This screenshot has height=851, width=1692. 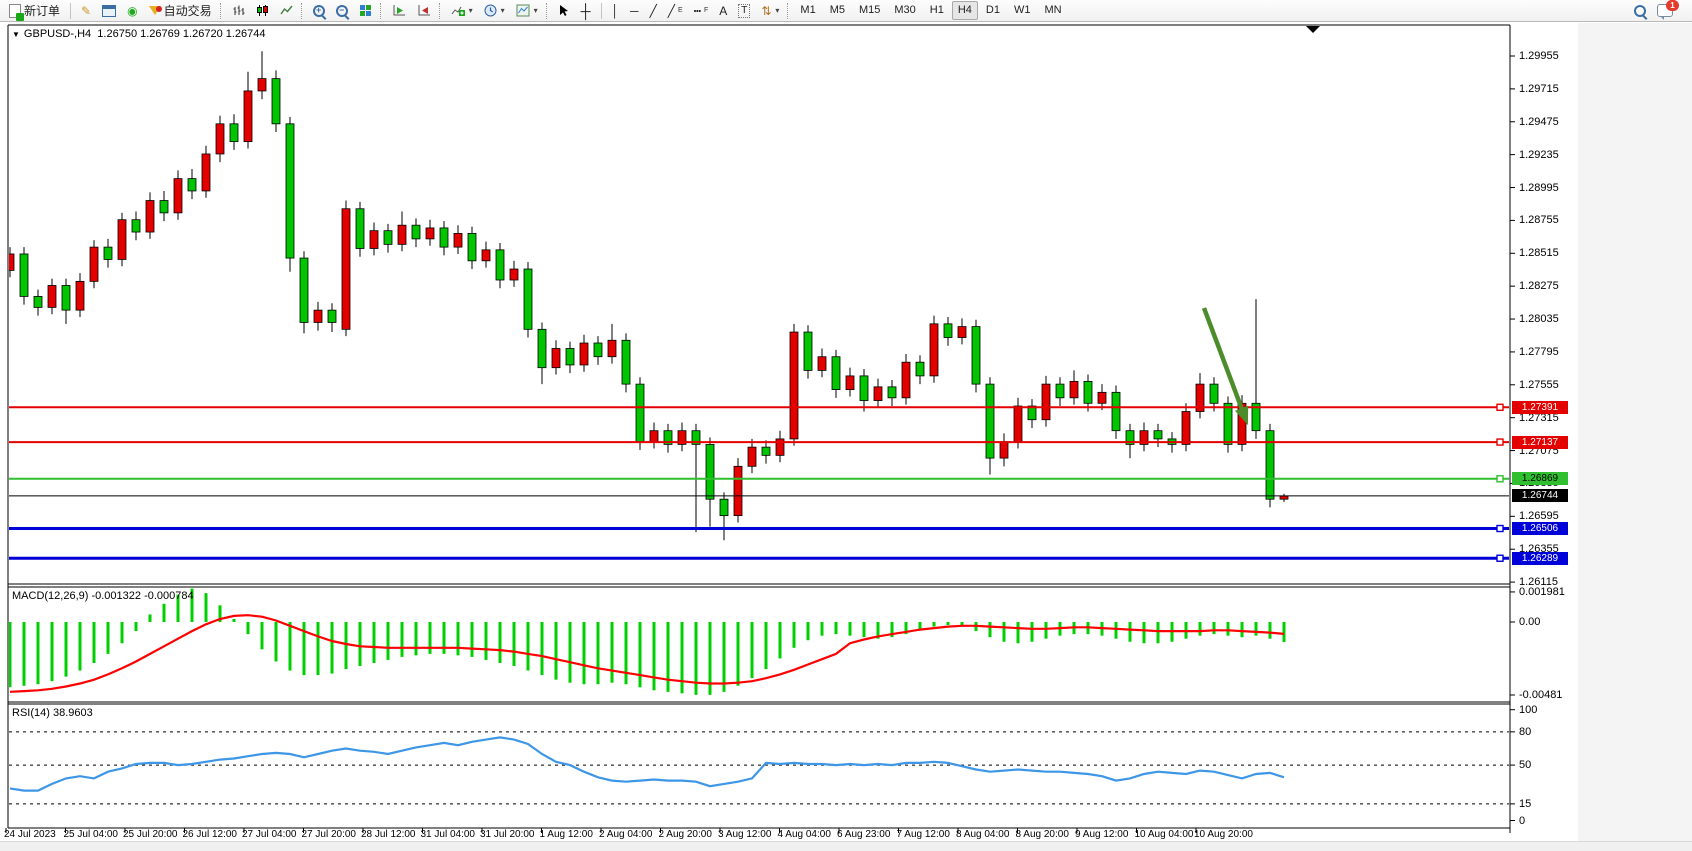 I want to click on zoom-out-button: −, so click(x=342, y=10).